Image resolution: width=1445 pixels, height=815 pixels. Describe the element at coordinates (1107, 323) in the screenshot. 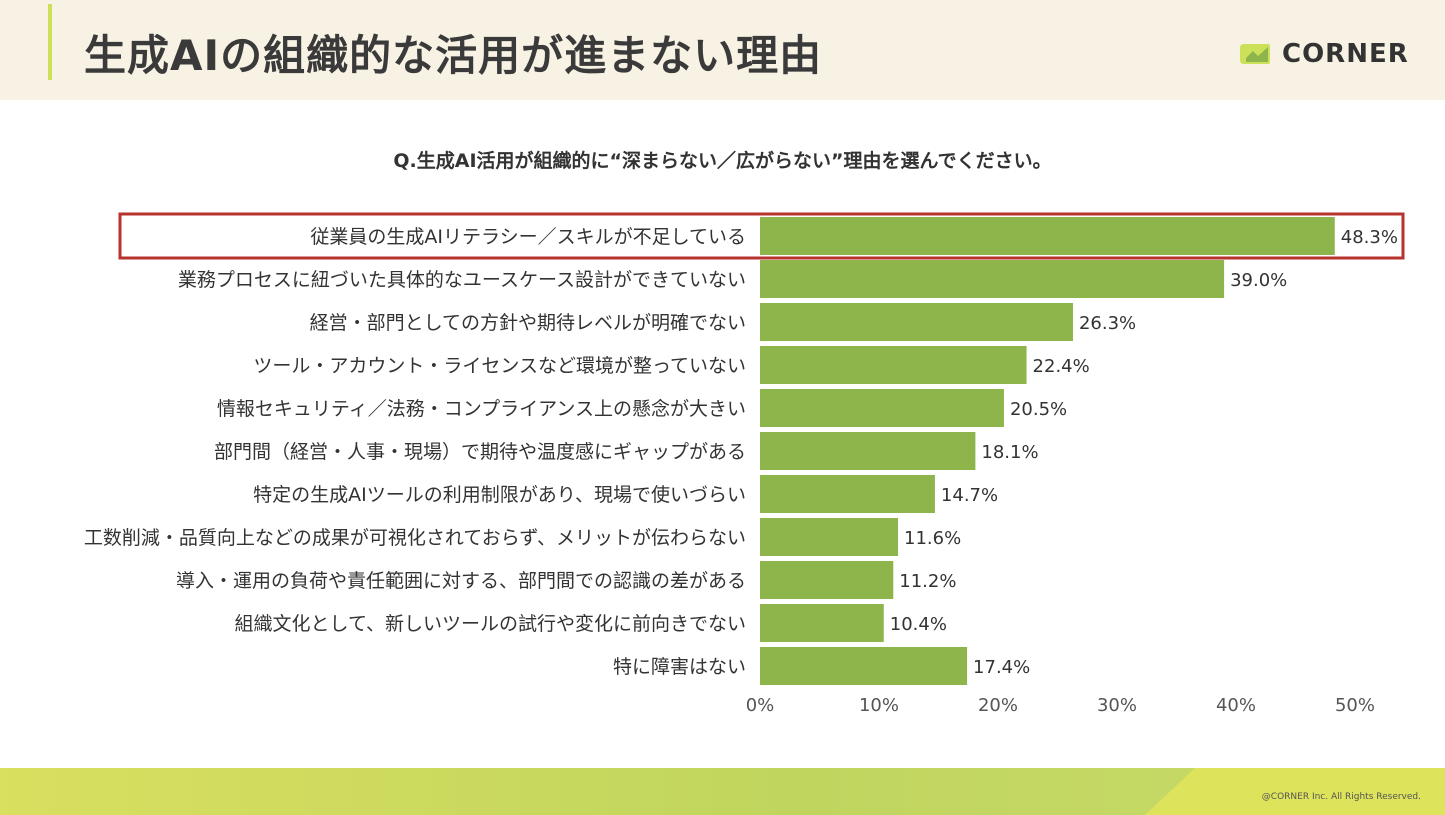

I see `value-label: 26.3%` at that location.